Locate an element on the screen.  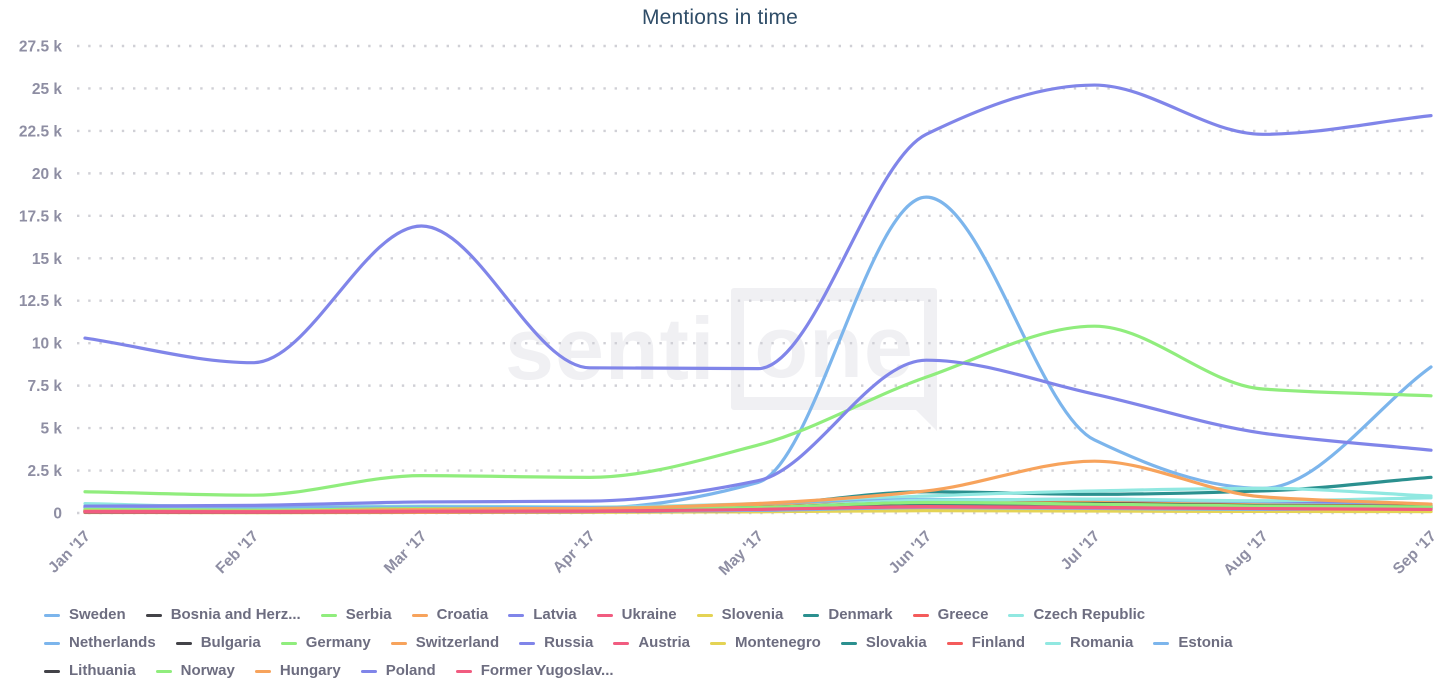
legend-item-hungary: Hungary is located at coordinates (297, 671).